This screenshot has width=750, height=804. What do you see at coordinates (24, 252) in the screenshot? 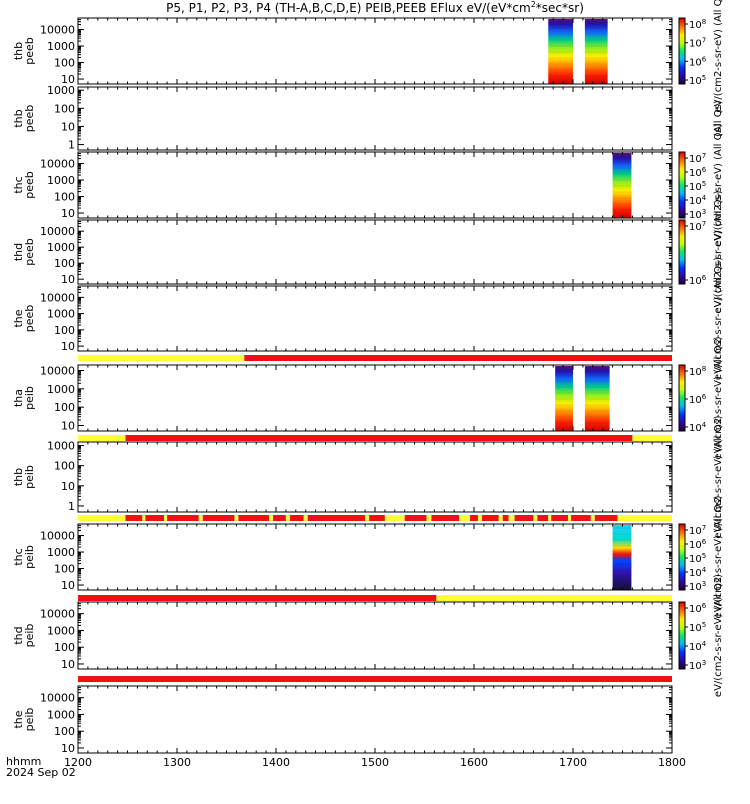
I see `y-axis-label: thdpeeb` at bounding box center [24, 252].